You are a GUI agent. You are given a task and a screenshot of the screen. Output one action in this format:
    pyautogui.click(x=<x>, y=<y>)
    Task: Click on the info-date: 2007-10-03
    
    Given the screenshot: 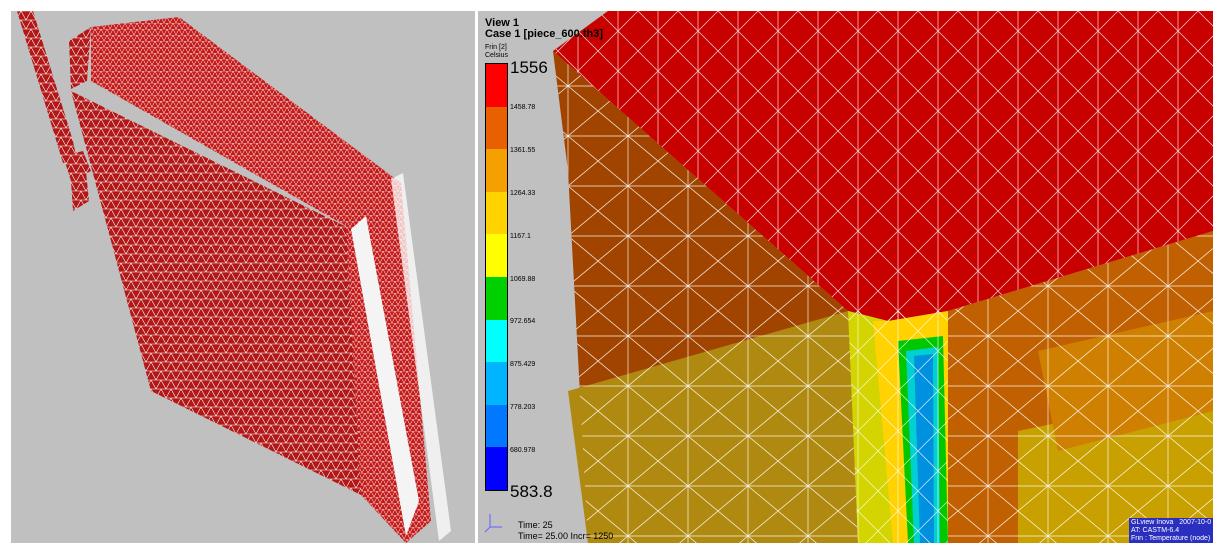 What is the action you would take?
    pyautogui.click(x=1195, y=522)
    